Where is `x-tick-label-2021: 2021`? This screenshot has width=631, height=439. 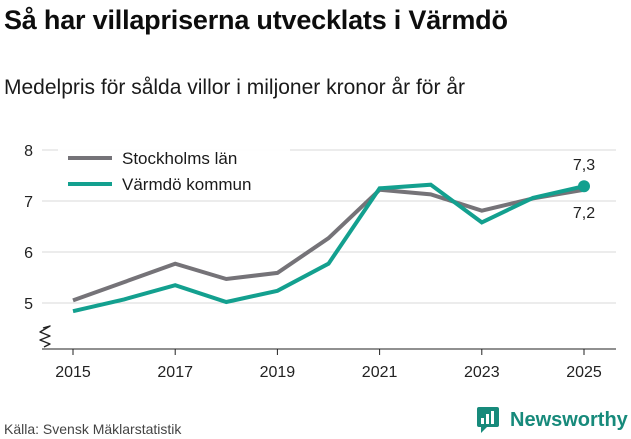 x-tick-label-2021: 2021 is located at coordinates (380, 372).